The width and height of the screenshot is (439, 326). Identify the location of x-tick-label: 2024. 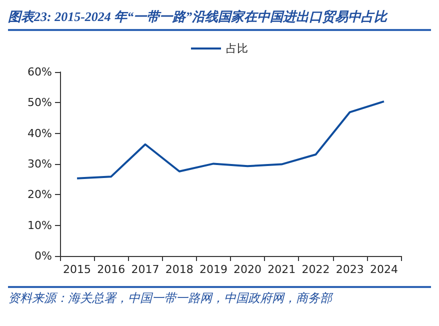
(384, 269).